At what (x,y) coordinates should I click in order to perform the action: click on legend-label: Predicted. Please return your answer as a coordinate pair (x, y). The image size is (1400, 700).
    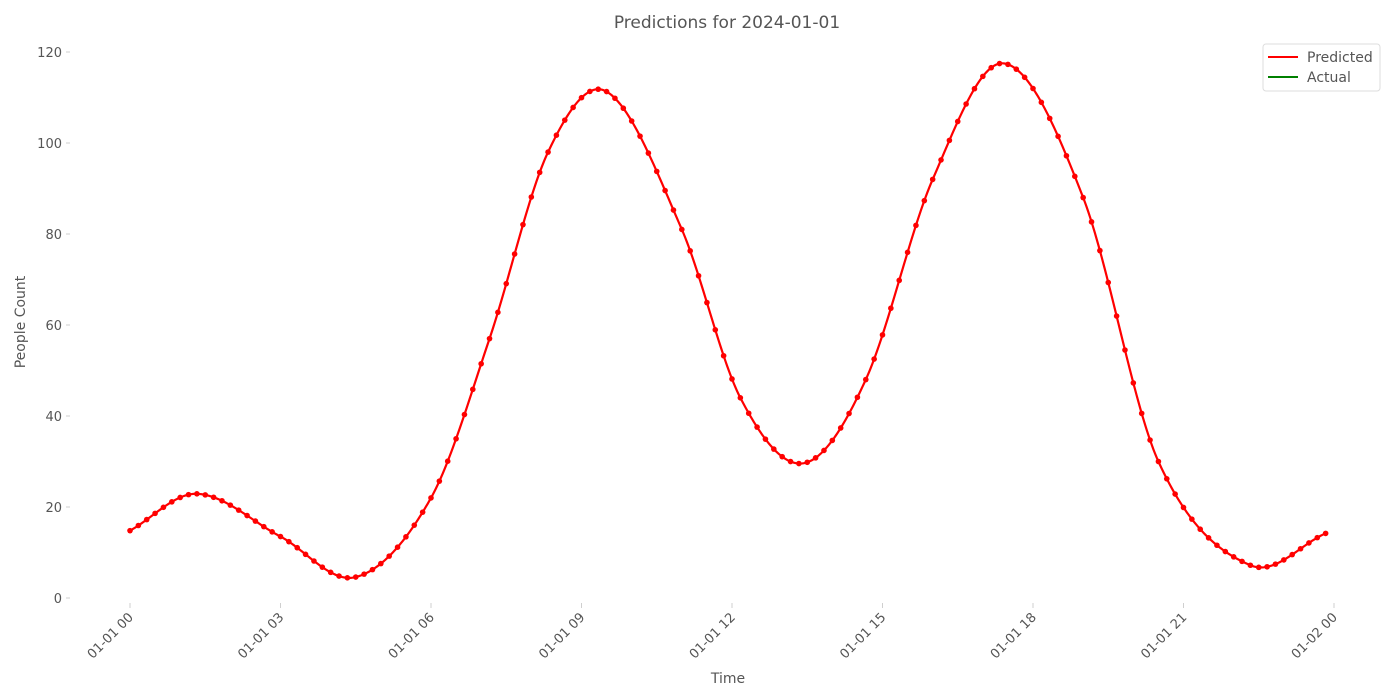
    Looking at the image, I should click on (1340, 58).